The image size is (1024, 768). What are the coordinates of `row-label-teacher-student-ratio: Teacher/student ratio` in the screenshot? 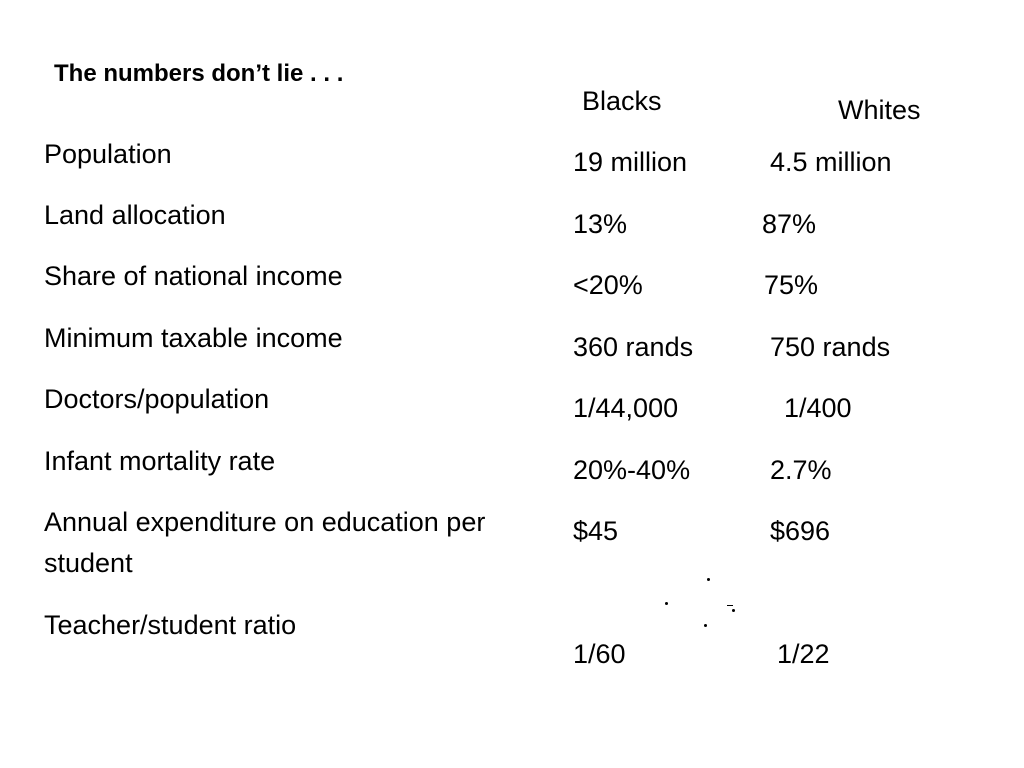 It's located at (170, 625).